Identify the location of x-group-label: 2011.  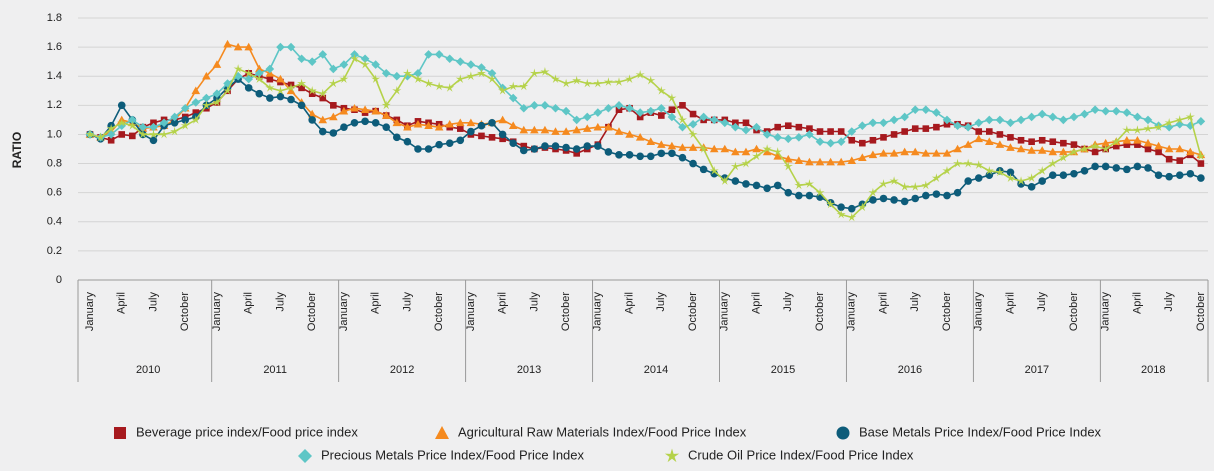
(275, 370).